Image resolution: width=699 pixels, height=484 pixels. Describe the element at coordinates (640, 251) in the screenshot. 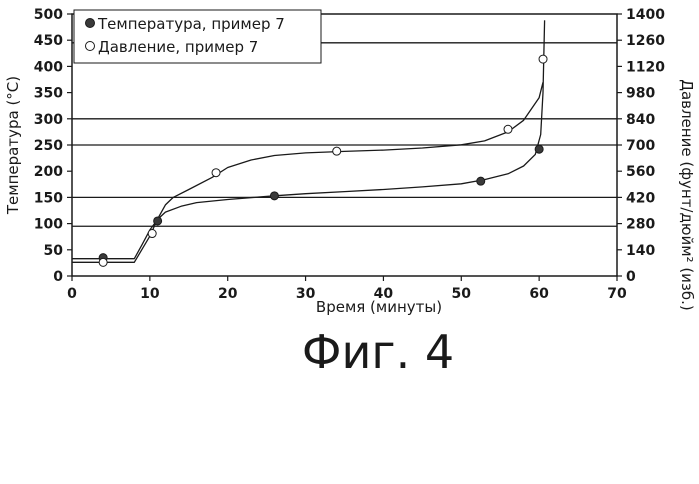

I see `y-right-tick-label: 140` at that location.